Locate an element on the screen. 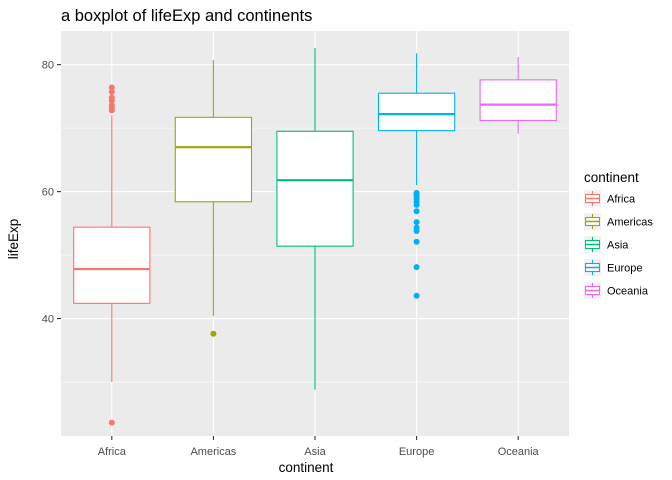 The height and width of the screenshot is (480, 672). legend-item-americas: Americas is located at coordinates (618, 221).